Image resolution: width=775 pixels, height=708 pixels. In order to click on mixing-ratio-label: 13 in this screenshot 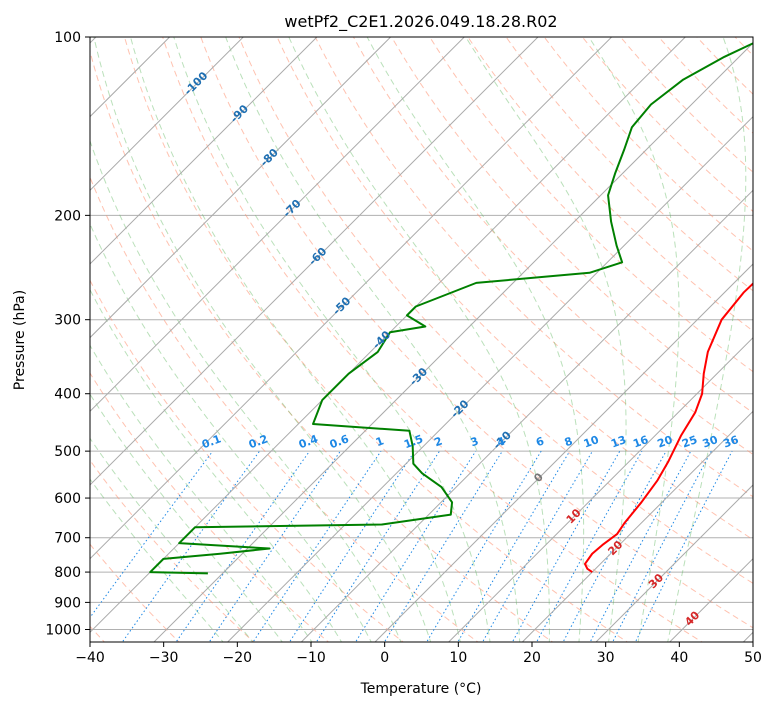, I will do `click(618, 441)`.